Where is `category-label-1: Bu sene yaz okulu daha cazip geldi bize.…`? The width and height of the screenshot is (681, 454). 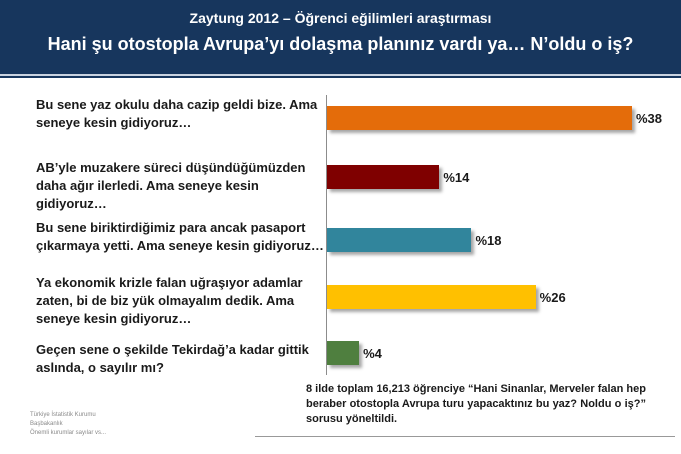 category-label-1: Bu sene yaz okulu daha cazip geldi bize.… is located at coordinates (177, 113).